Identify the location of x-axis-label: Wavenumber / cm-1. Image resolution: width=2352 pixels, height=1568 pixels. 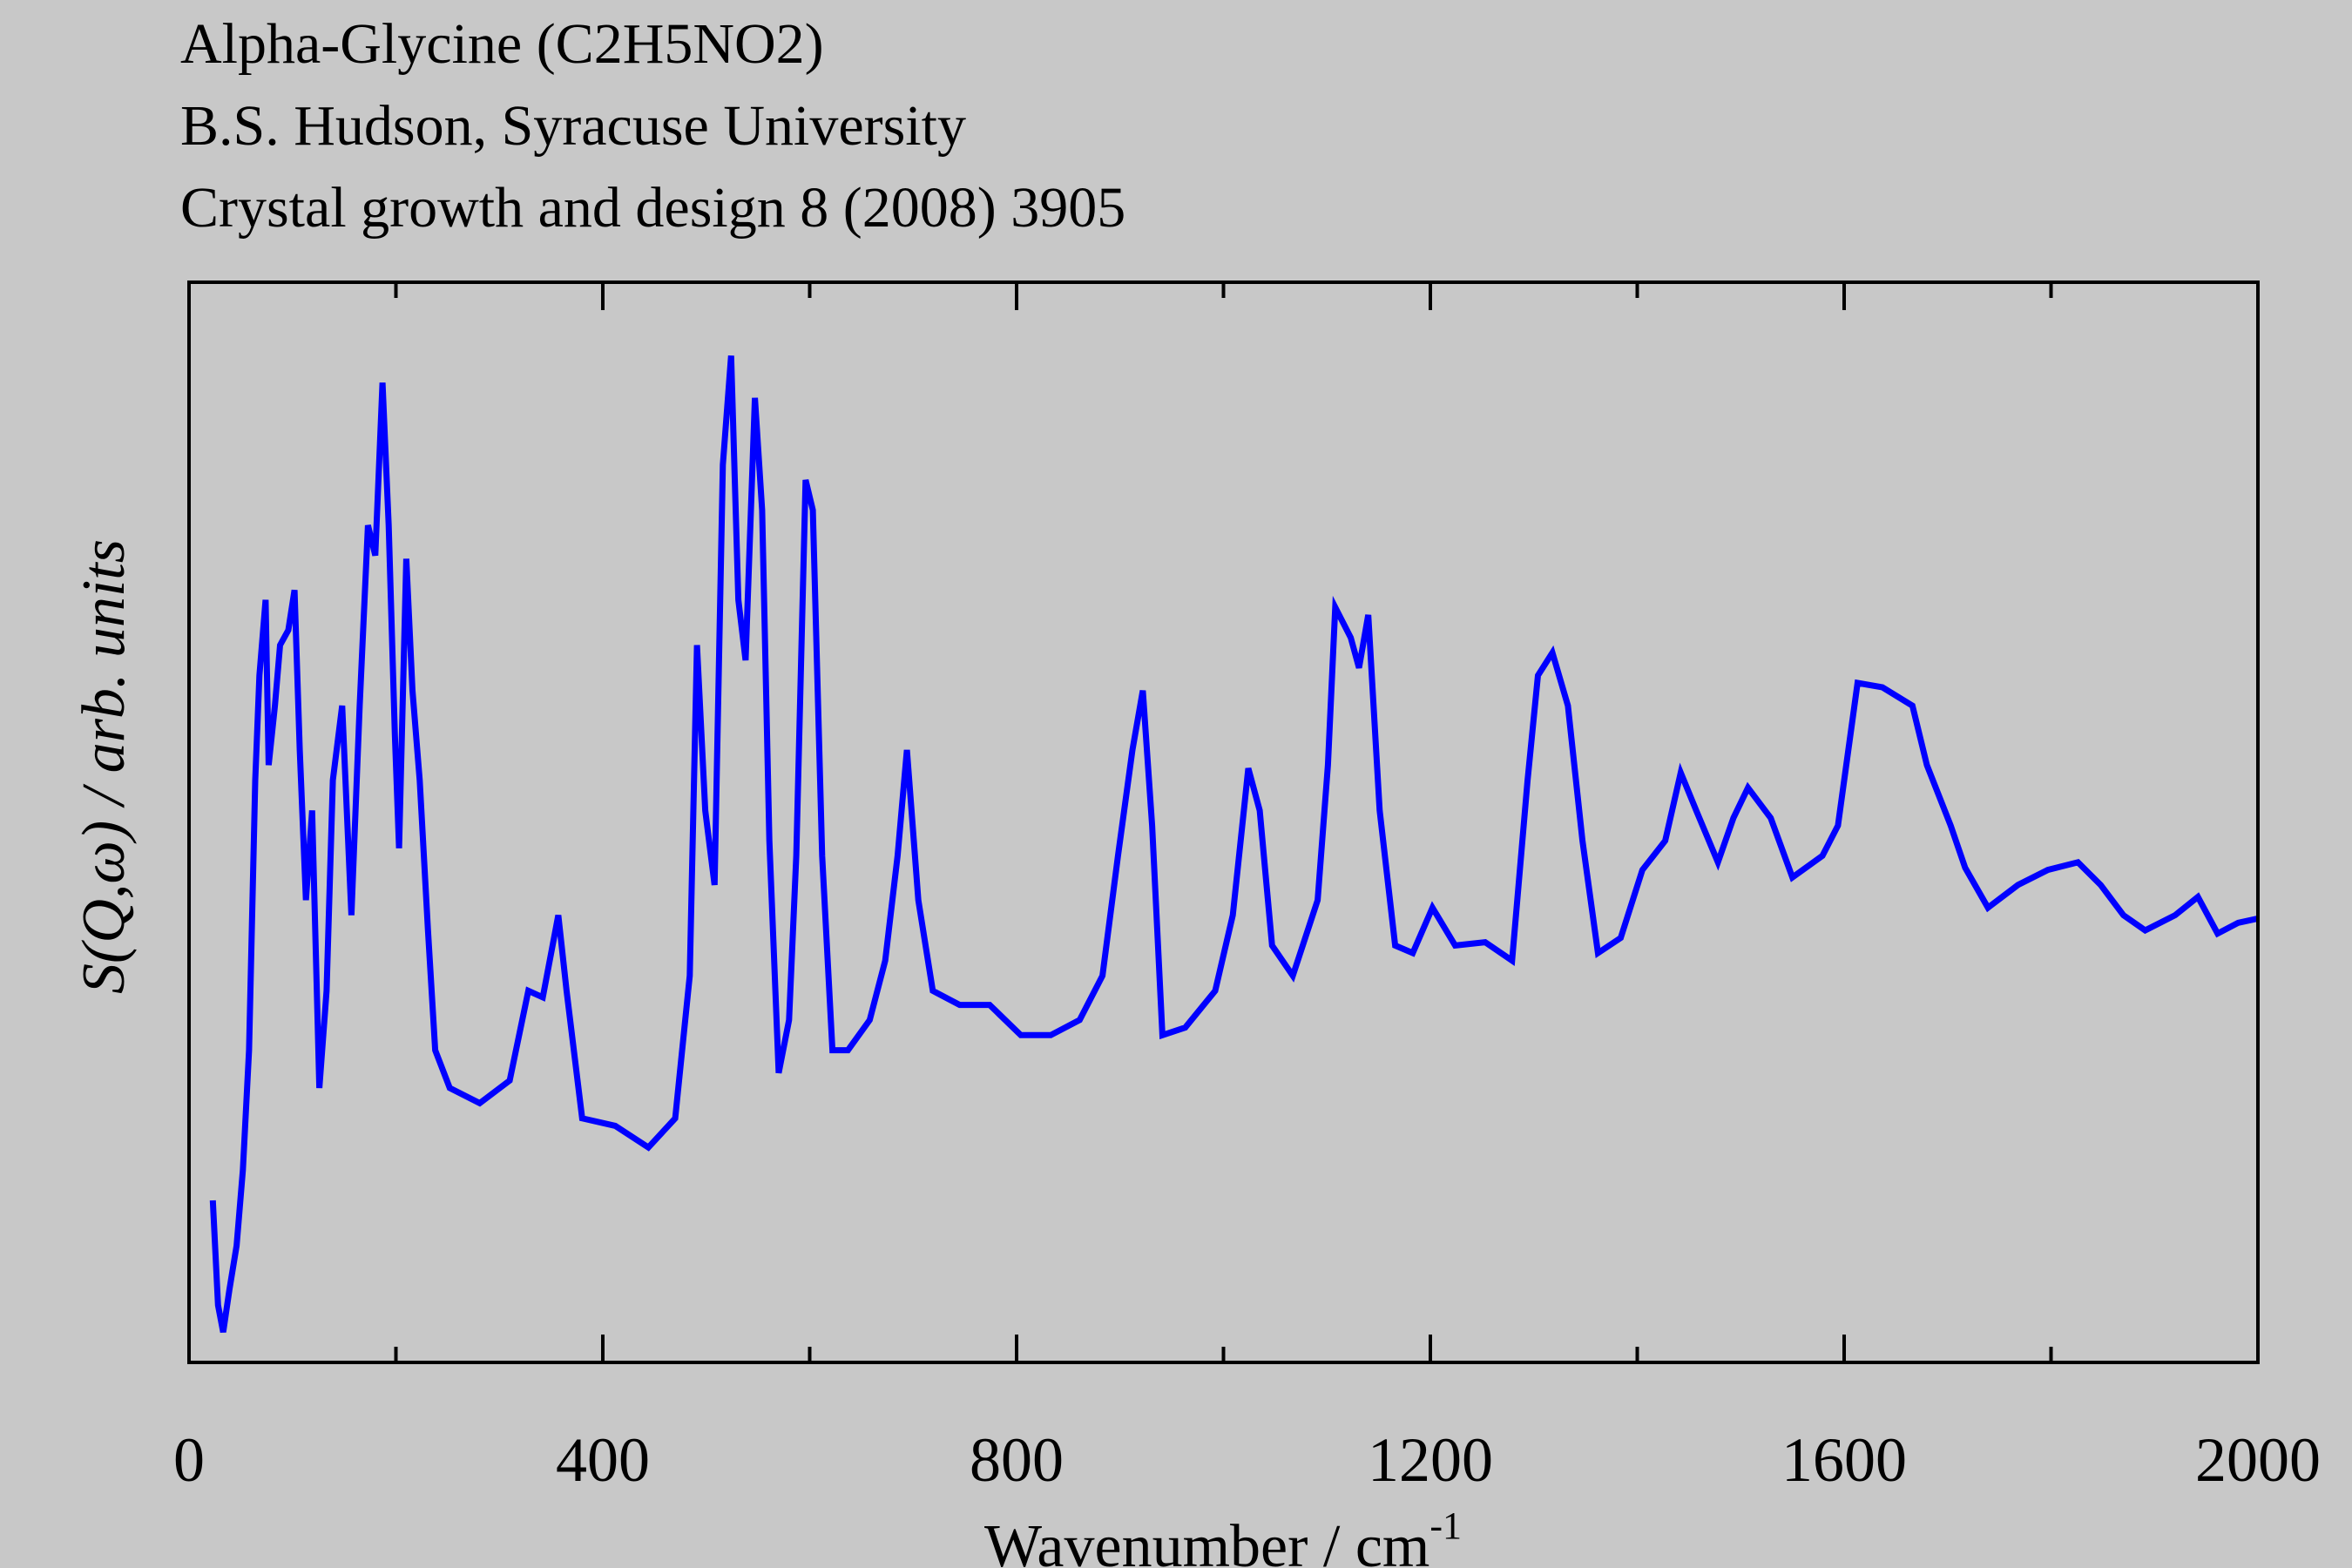
(1223, 1536).